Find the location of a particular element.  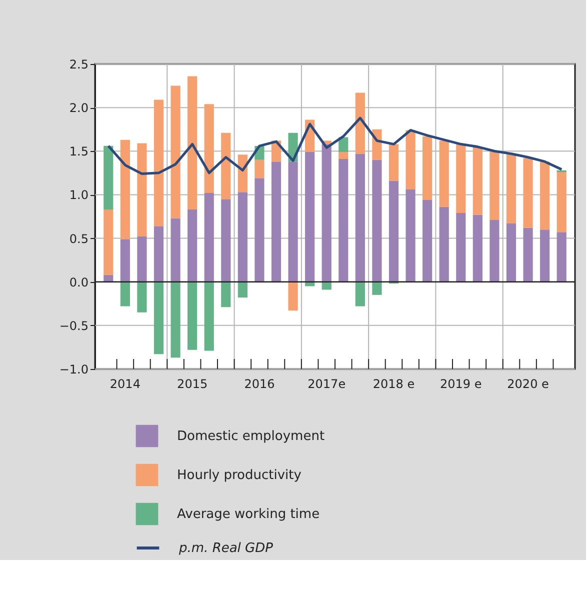

y-tick-label: 2.0 is located at coordinates (78, 108).